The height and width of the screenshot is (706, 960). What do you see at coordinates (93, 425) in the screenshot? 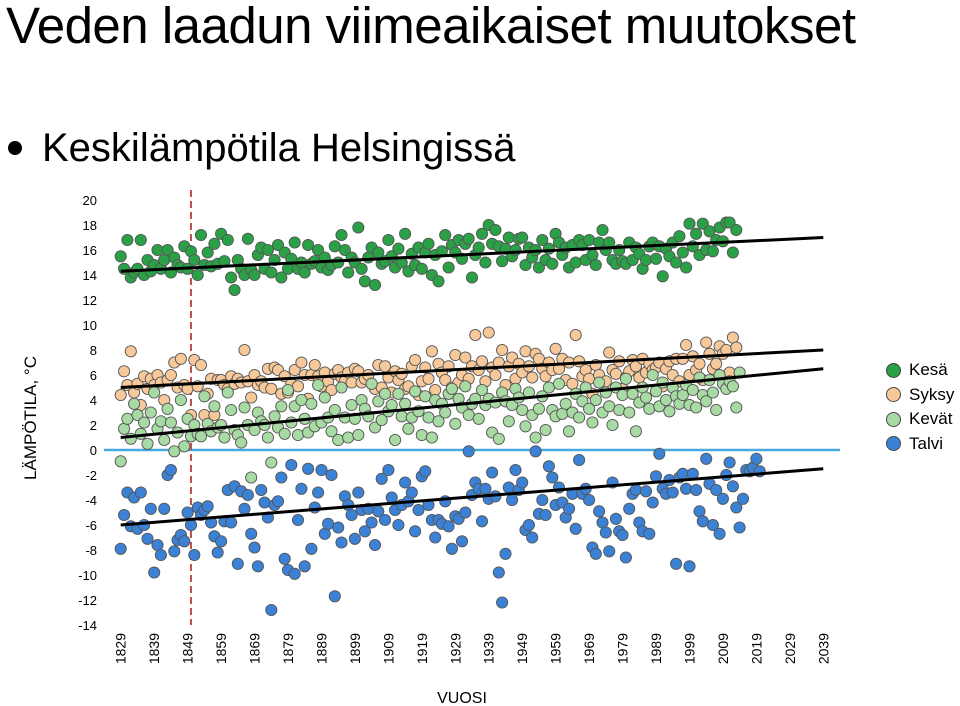
I see `y-tick-label: 2` at bounding box center [93, 425].